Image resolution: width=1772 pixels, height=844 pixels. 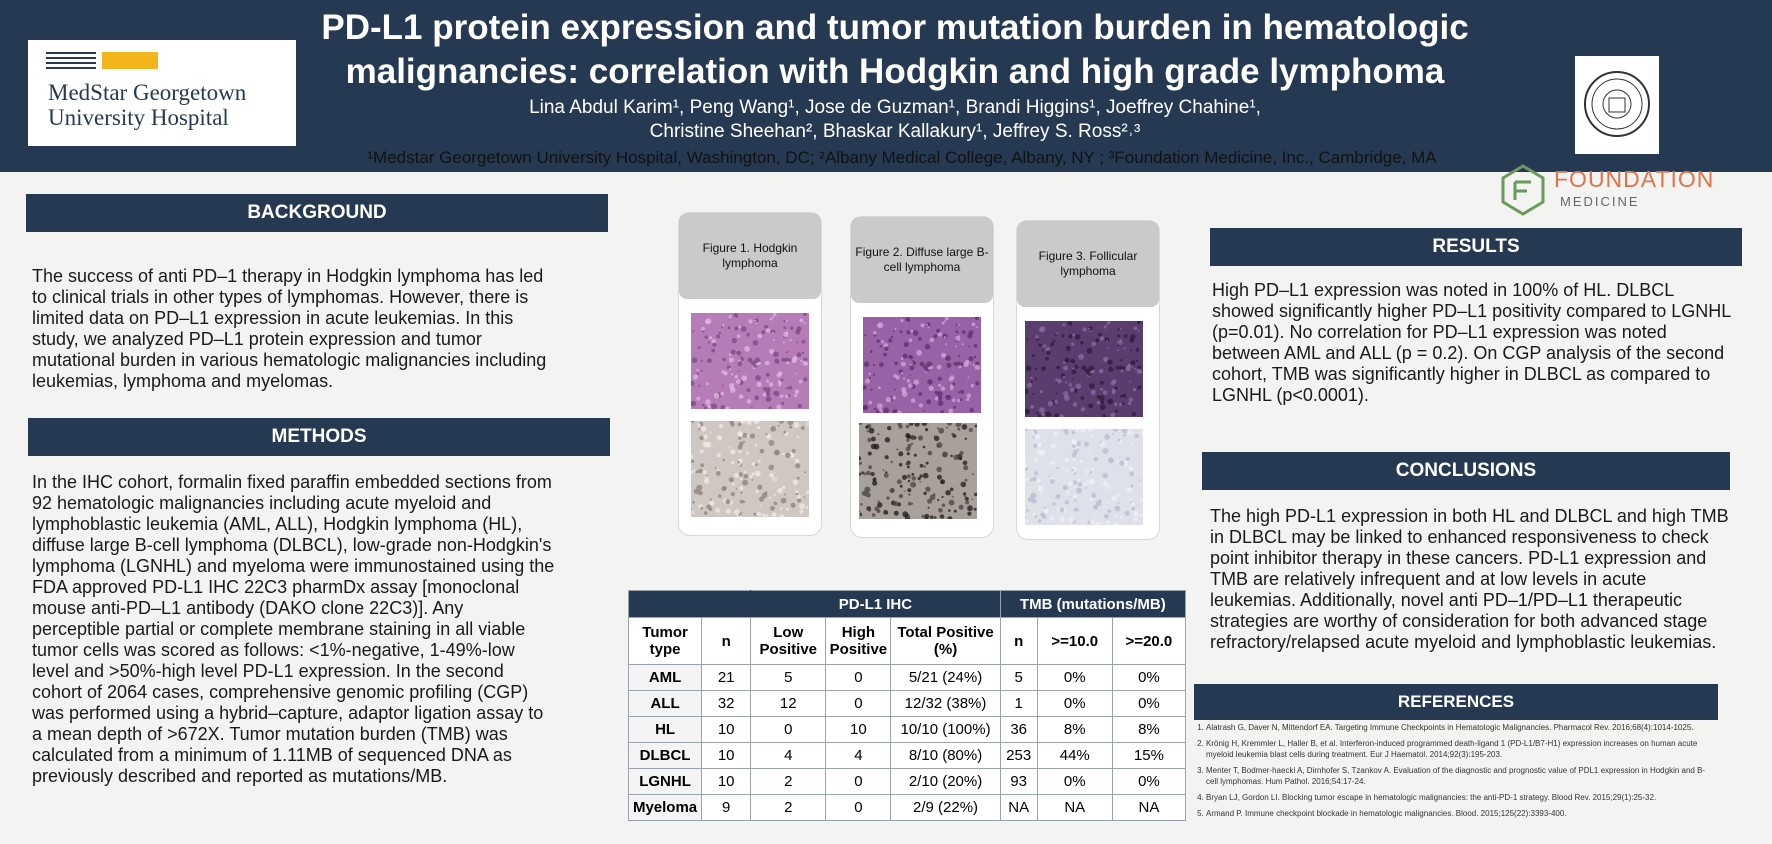 What do you see at coordinates (317, 213) in the screenshot?
I see `background-heading: BACKGROUND` at bounding box center [317, 213].